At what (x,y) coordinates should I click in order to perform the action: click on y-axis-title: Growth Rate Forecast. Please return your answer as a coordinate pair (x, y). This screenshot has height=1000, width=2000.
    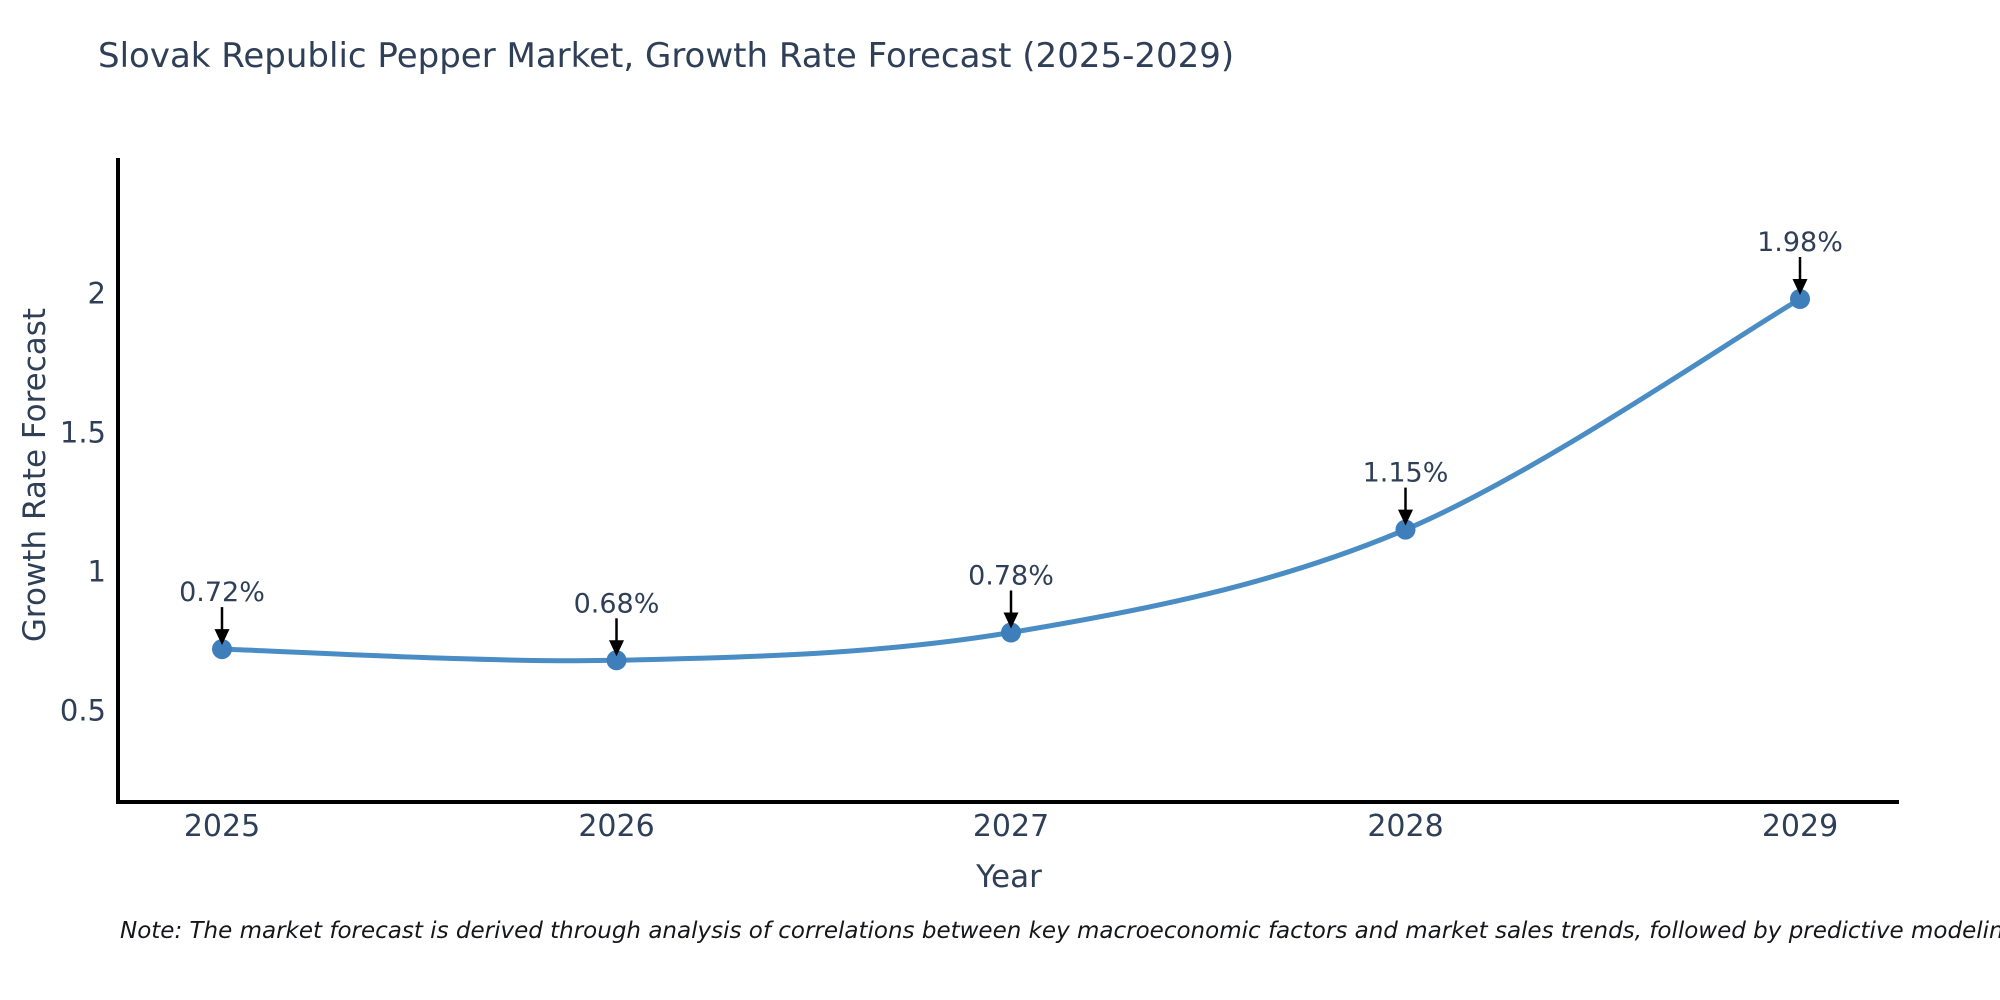
    Looking at the image, I should click on (35, 475).